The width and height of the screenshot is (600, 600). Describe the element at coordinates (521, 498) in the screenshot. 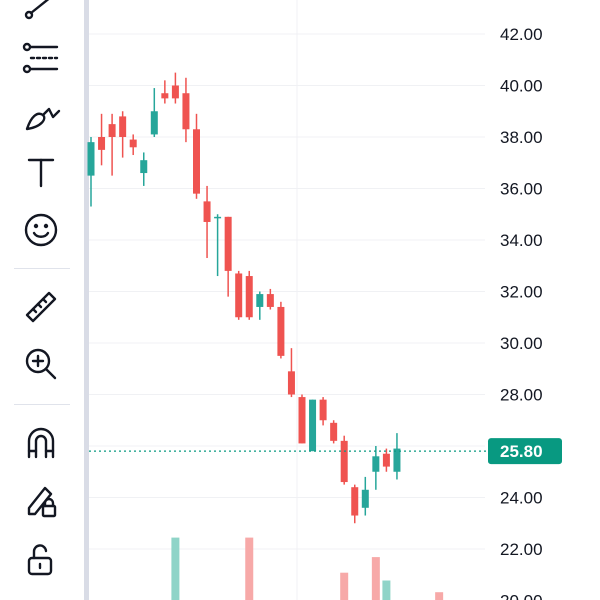

I see `y-tick-label: 24.00` at that location.